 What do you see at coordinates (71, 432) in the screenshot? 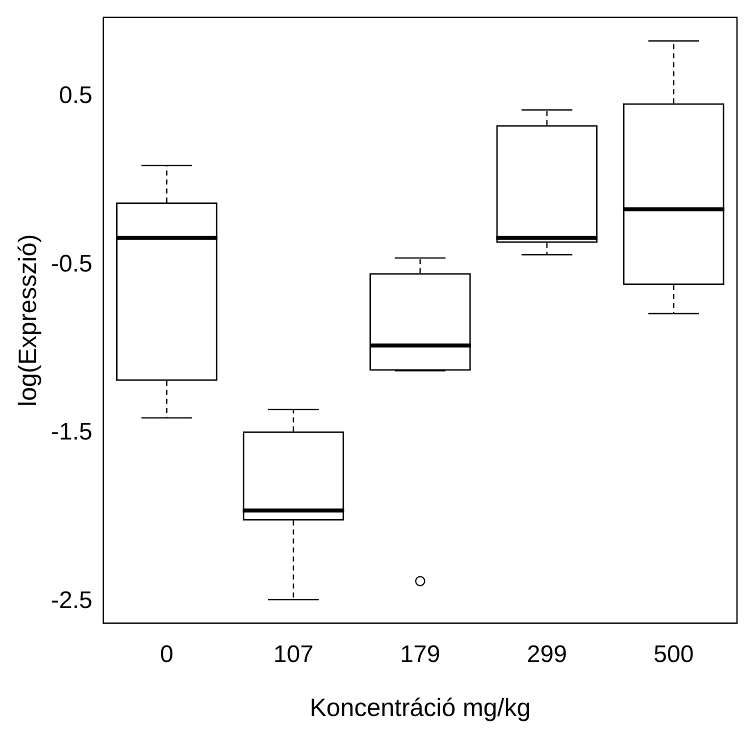
I see `y-tick-label: -1.5` at bounding box center [71, 432].